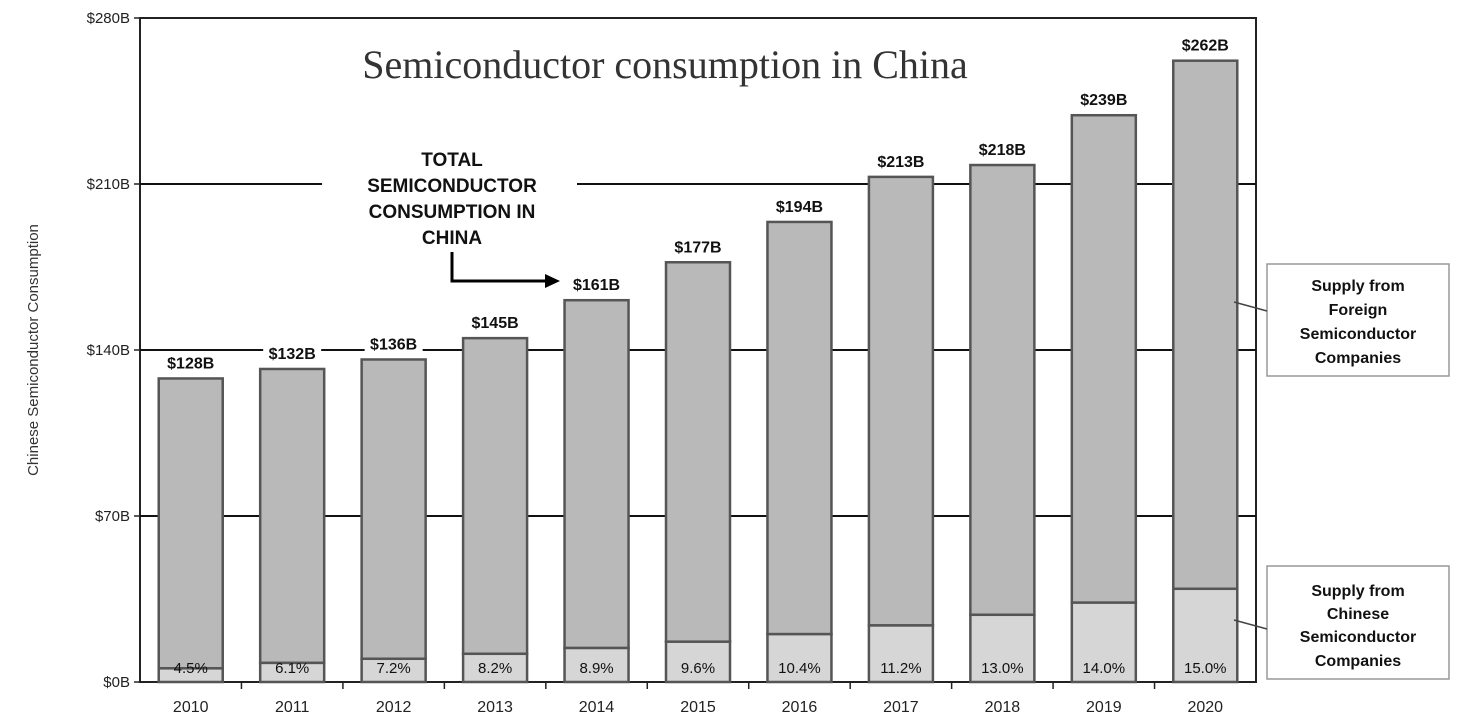 Image resolution: width=1461 pixels, height=725 pixels. I want to click on share-label-2012: 7.2%, so click(394, 668).